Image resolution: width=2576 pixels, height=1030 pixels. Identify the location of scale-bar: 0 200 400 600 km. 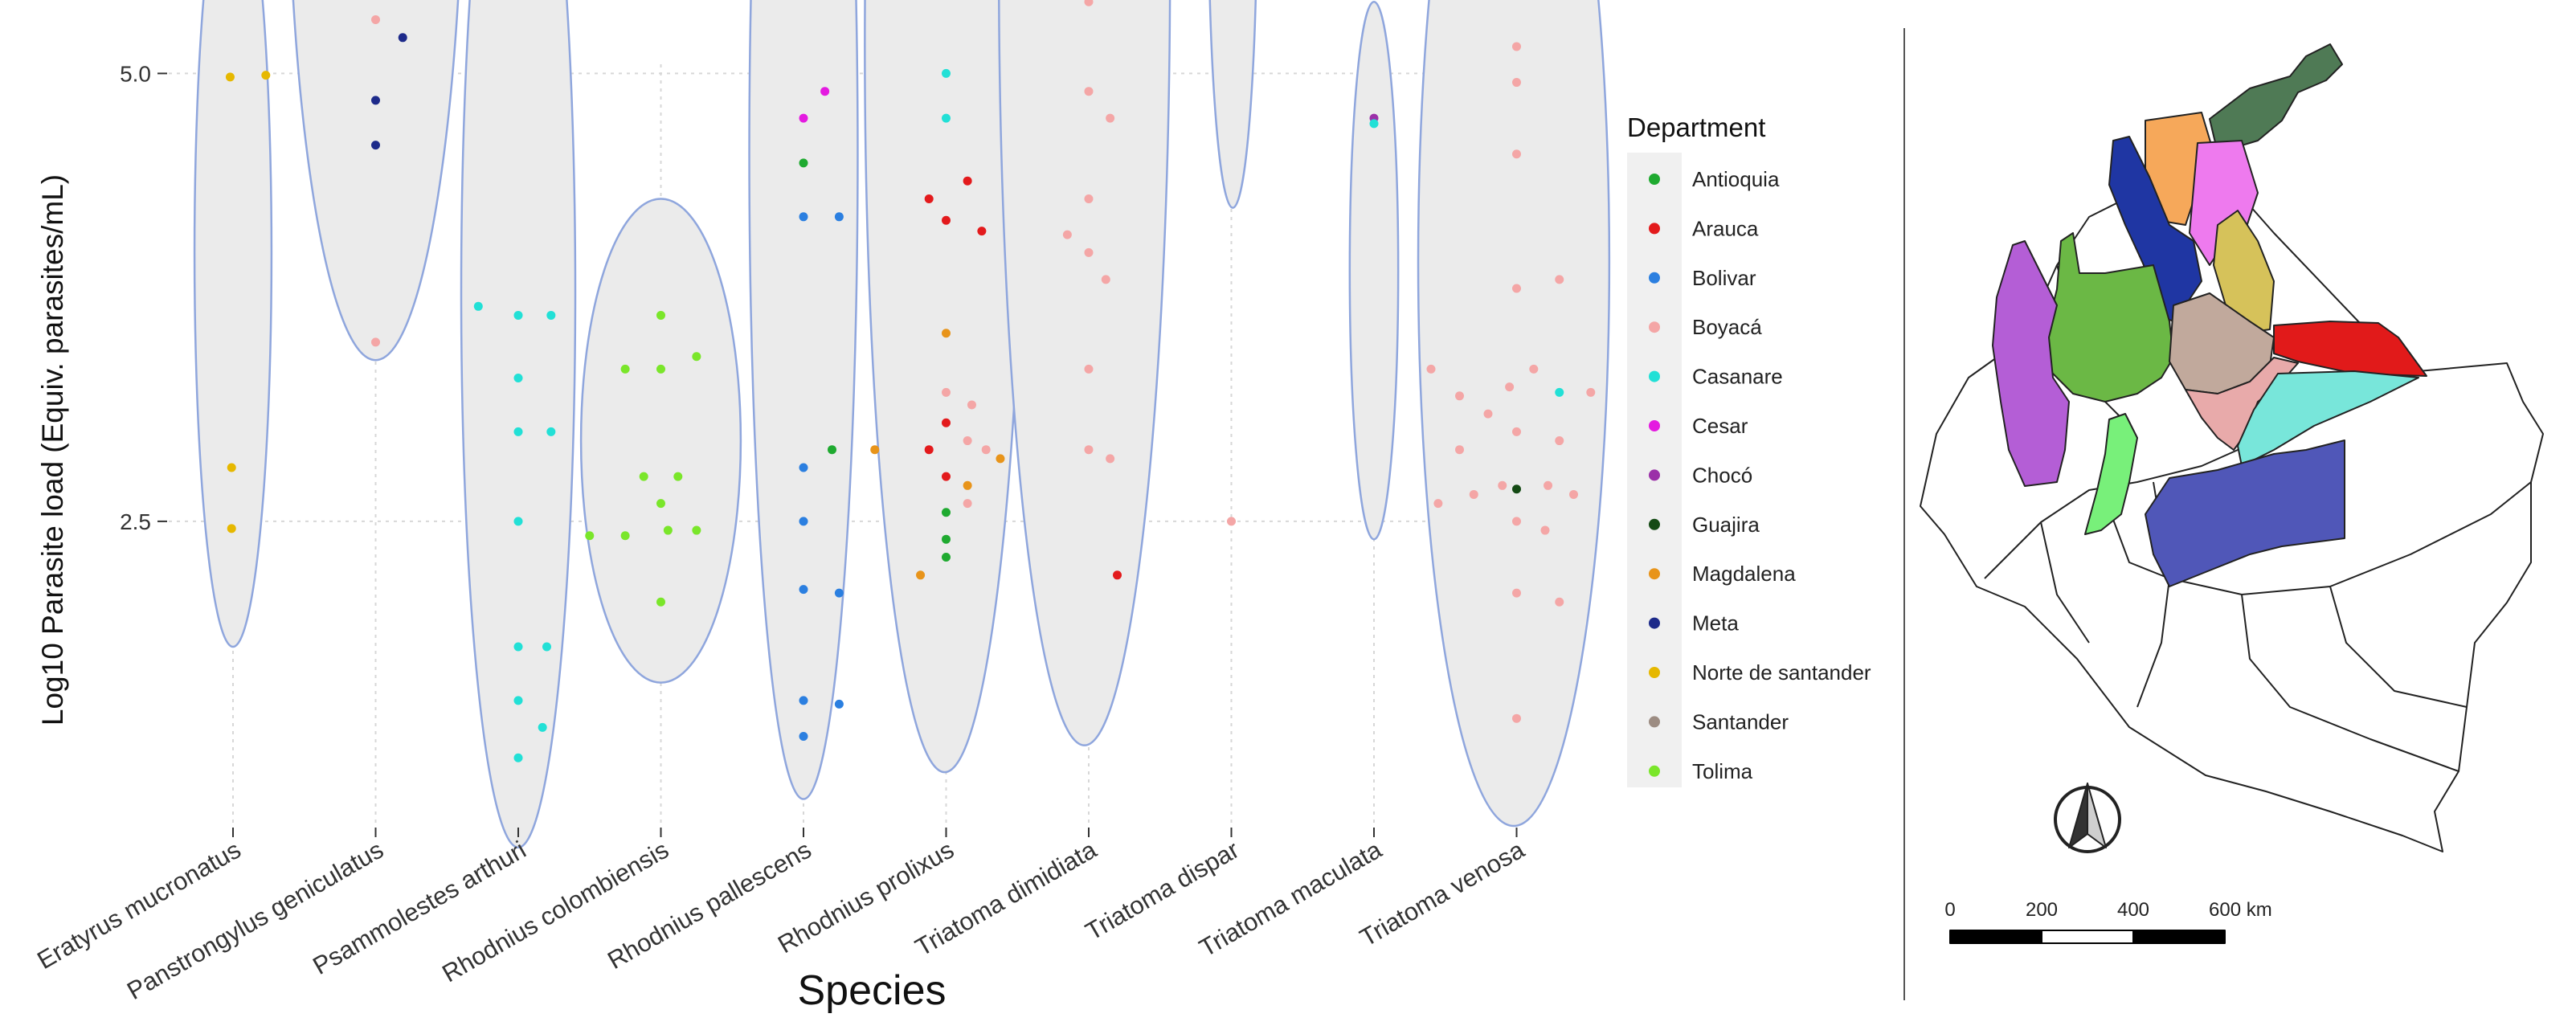
(2108, 921).